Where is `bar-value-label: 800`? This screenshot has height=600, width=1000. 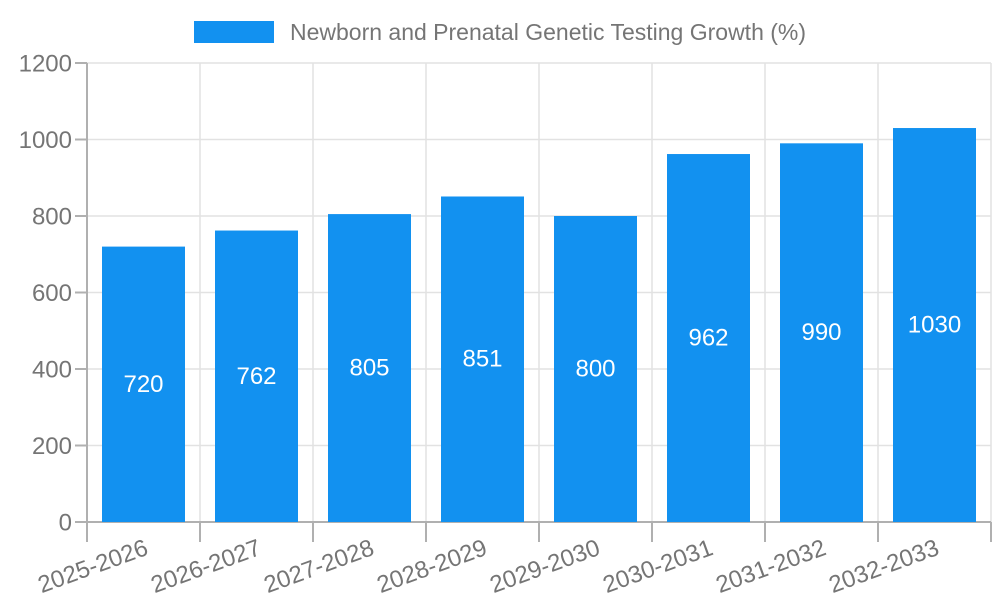
bar-value-label: 800 is located at coordinates (595, 369).